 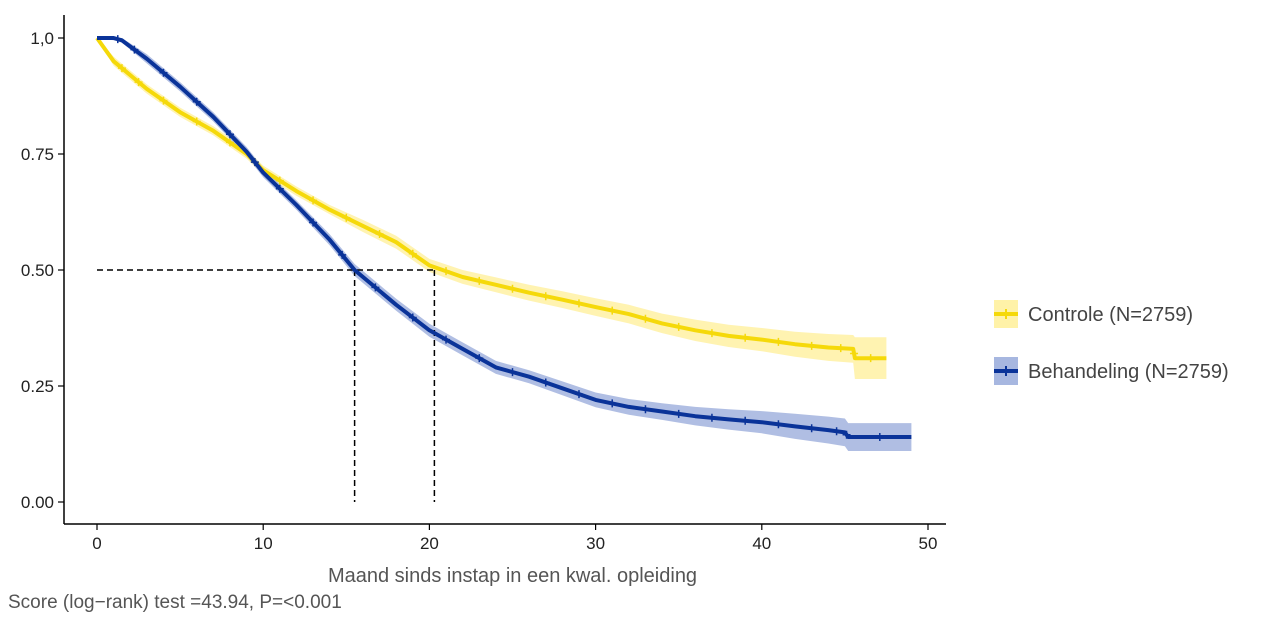 What do you see at coordinates (928, 543) in the screenshot?
I see `x-tick-label: 50` at bounding box center [928, 543].